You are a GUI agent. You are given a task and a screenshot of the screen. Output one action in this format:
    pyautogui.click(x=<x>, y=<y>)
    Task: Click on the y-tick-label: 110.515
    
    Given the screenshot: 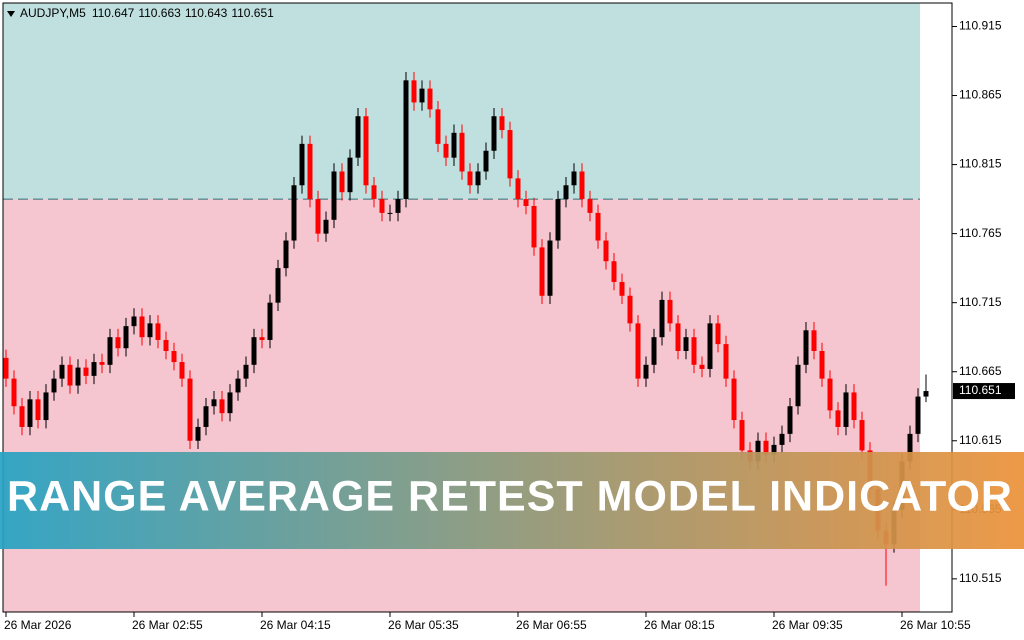 What is the action you would take?
    pyautogui.click(x=980, y=578)
    